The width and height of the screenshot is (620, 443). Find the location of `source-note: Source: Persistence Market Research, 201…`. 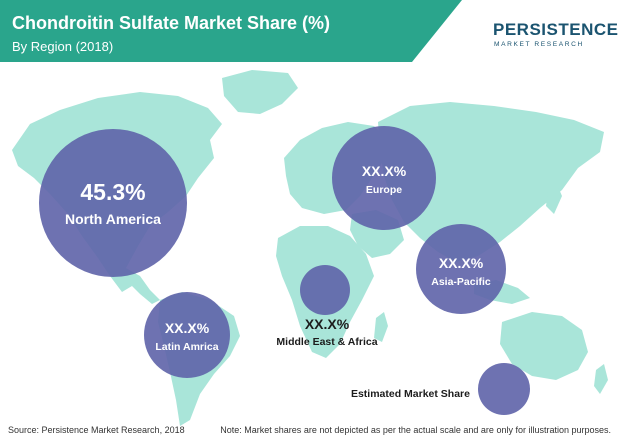

source-note: Source: Persistence Market Research, 201… is located at coordinates (96, 430).